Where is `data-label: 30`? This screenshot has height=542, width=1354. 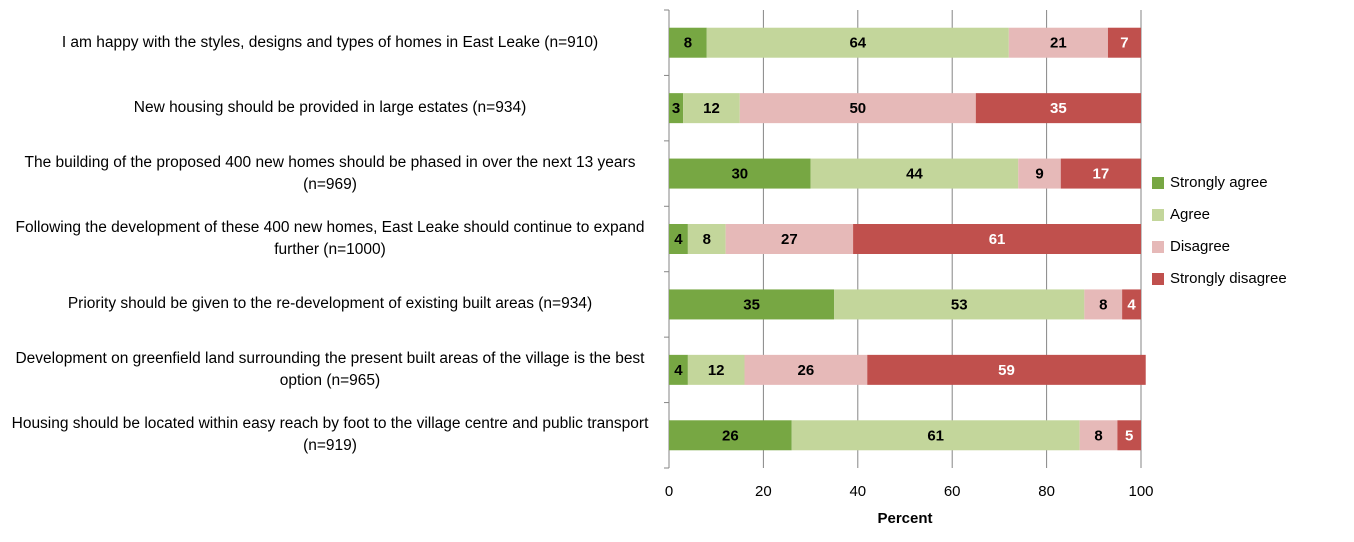 data-label: 30 is located at coordinates (739, 174).